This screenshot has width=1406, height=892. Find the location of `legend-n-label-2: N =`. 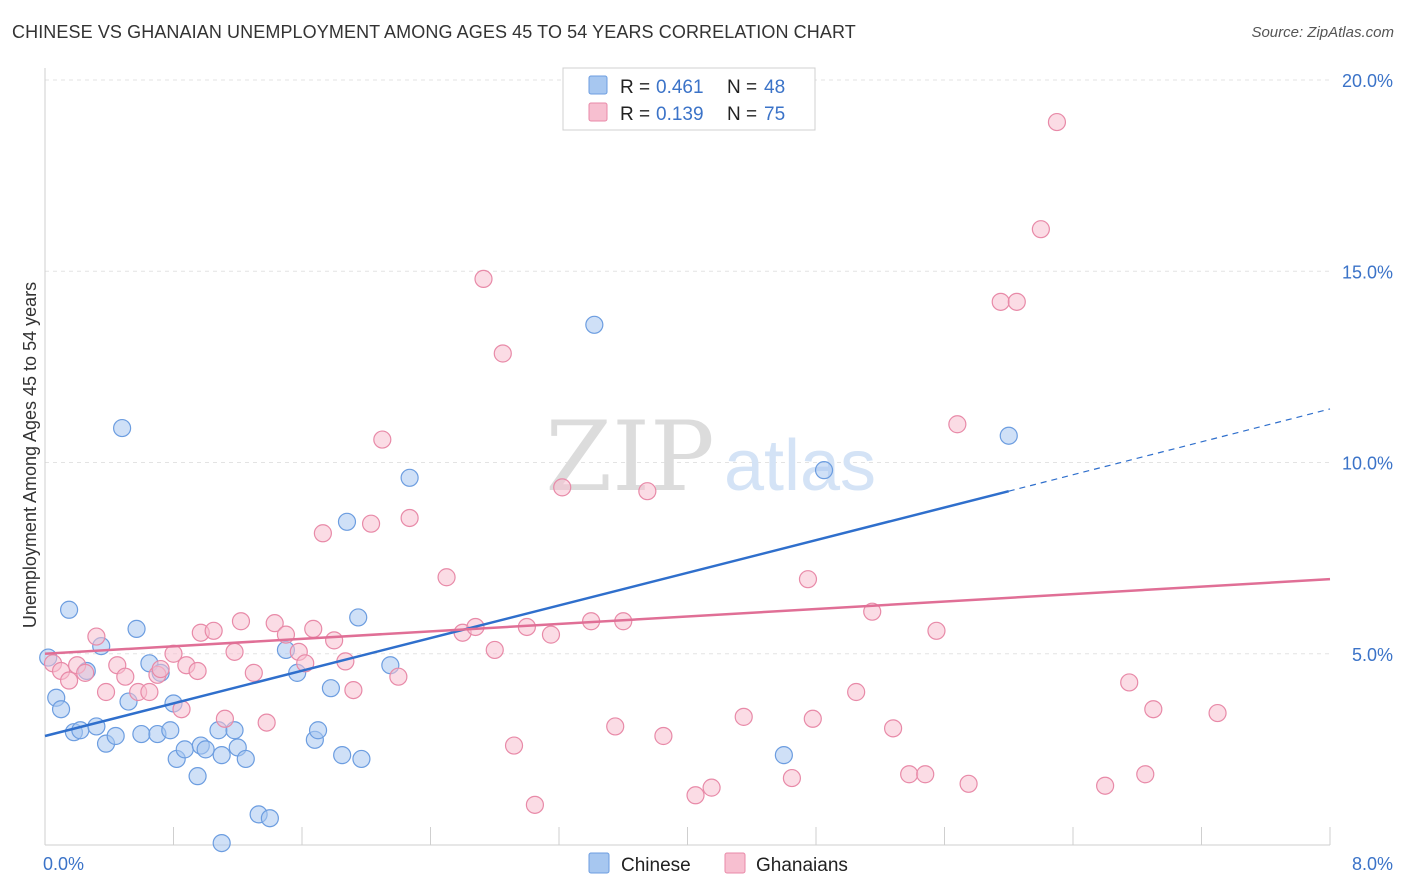

legend-n-label-2: N = is located at coordinates (742, 114).